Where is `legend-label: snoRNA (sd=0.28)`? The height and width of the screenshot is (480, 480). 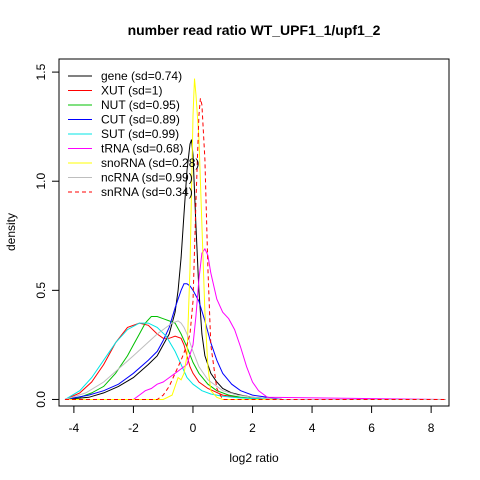
legend-label: snoRNA (sd=0.28) is located at coordinates (150, 163).